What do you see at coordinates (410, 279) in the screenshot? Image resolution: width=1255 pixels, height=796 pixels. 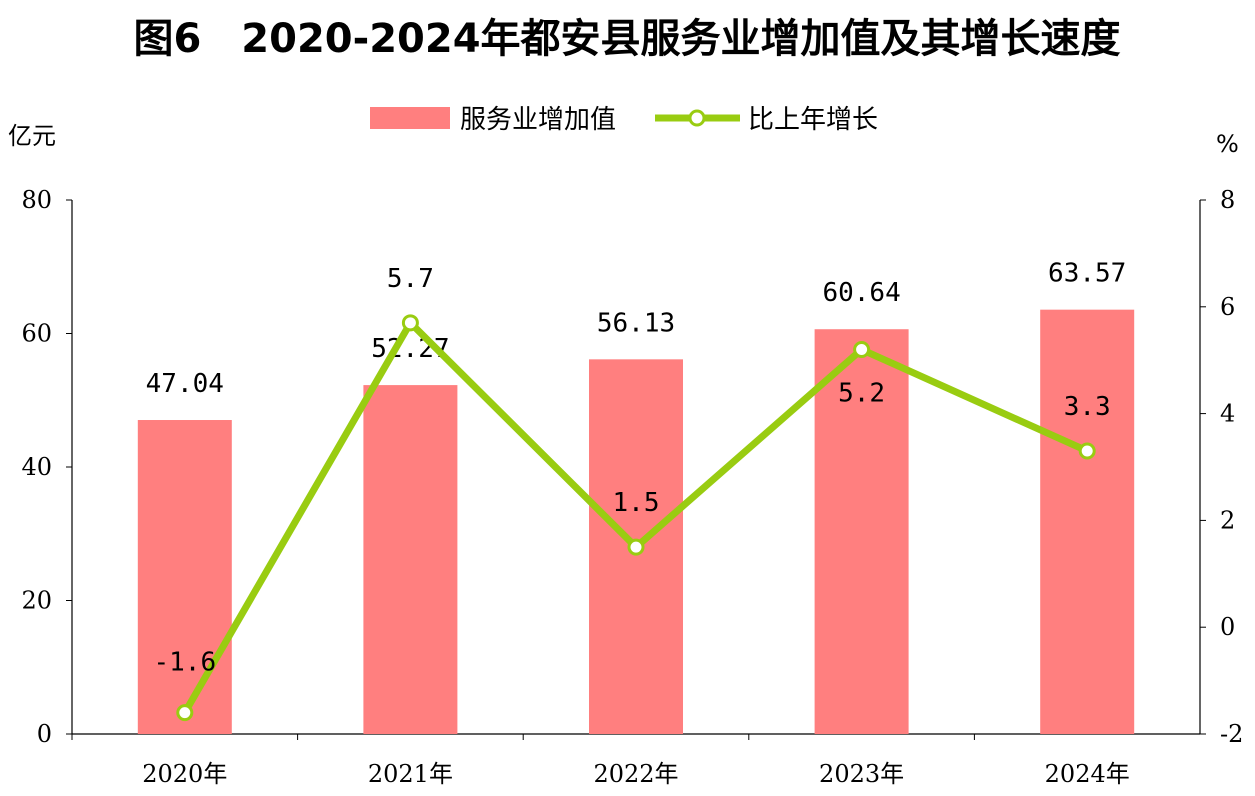 I see `line-data-label: 5.7` at bounding box center [410, 279].